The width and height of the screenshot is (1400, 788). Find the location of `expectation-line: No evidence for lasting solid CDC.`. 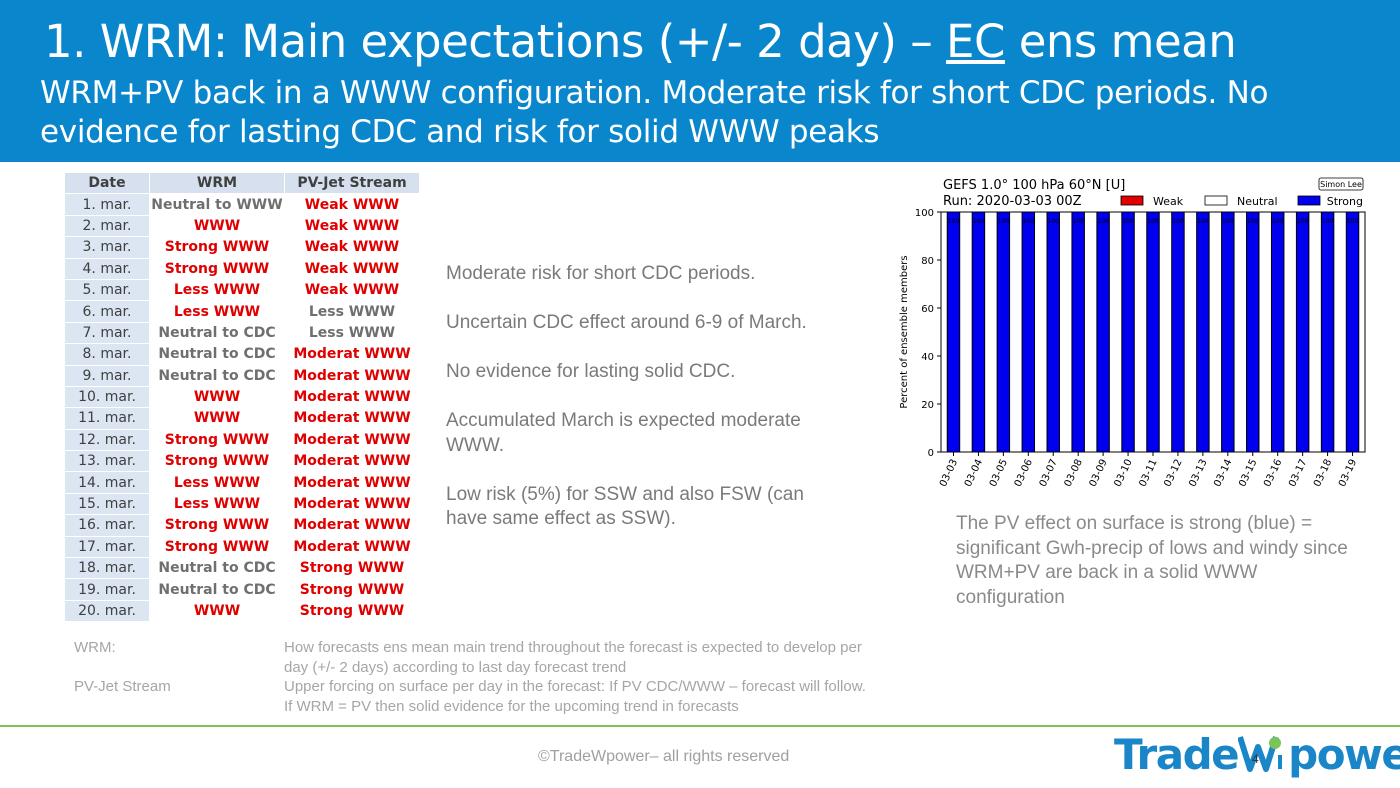

expectation-line: No evidence for lasting solid CDC. is located at coordinates (591, 371).